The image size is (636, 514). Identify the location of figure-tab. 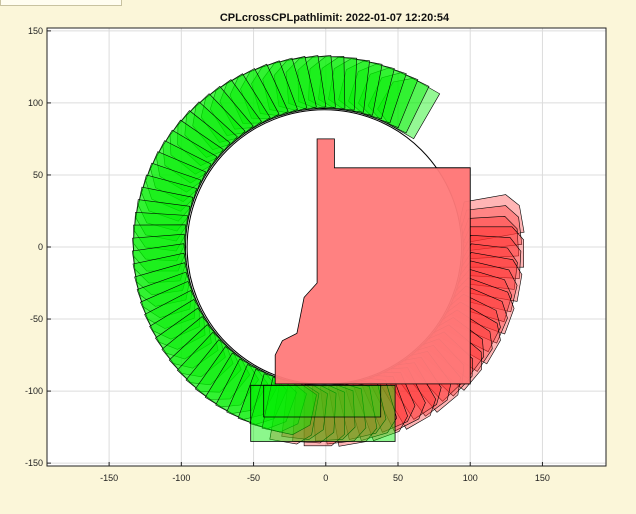
(61, 3).